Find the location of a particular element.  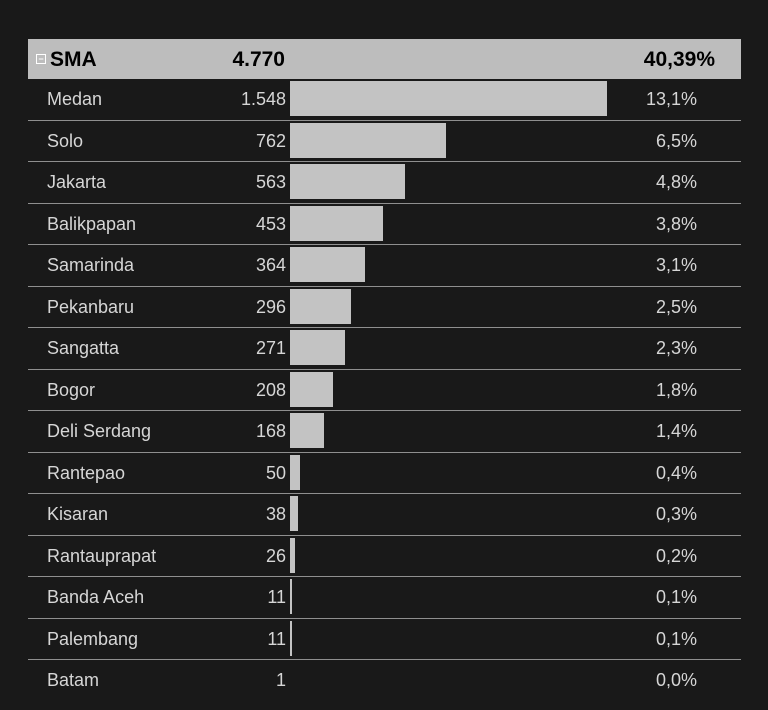

table-row: Samarinda 364 3,1% is located at coordinates (384, 266).